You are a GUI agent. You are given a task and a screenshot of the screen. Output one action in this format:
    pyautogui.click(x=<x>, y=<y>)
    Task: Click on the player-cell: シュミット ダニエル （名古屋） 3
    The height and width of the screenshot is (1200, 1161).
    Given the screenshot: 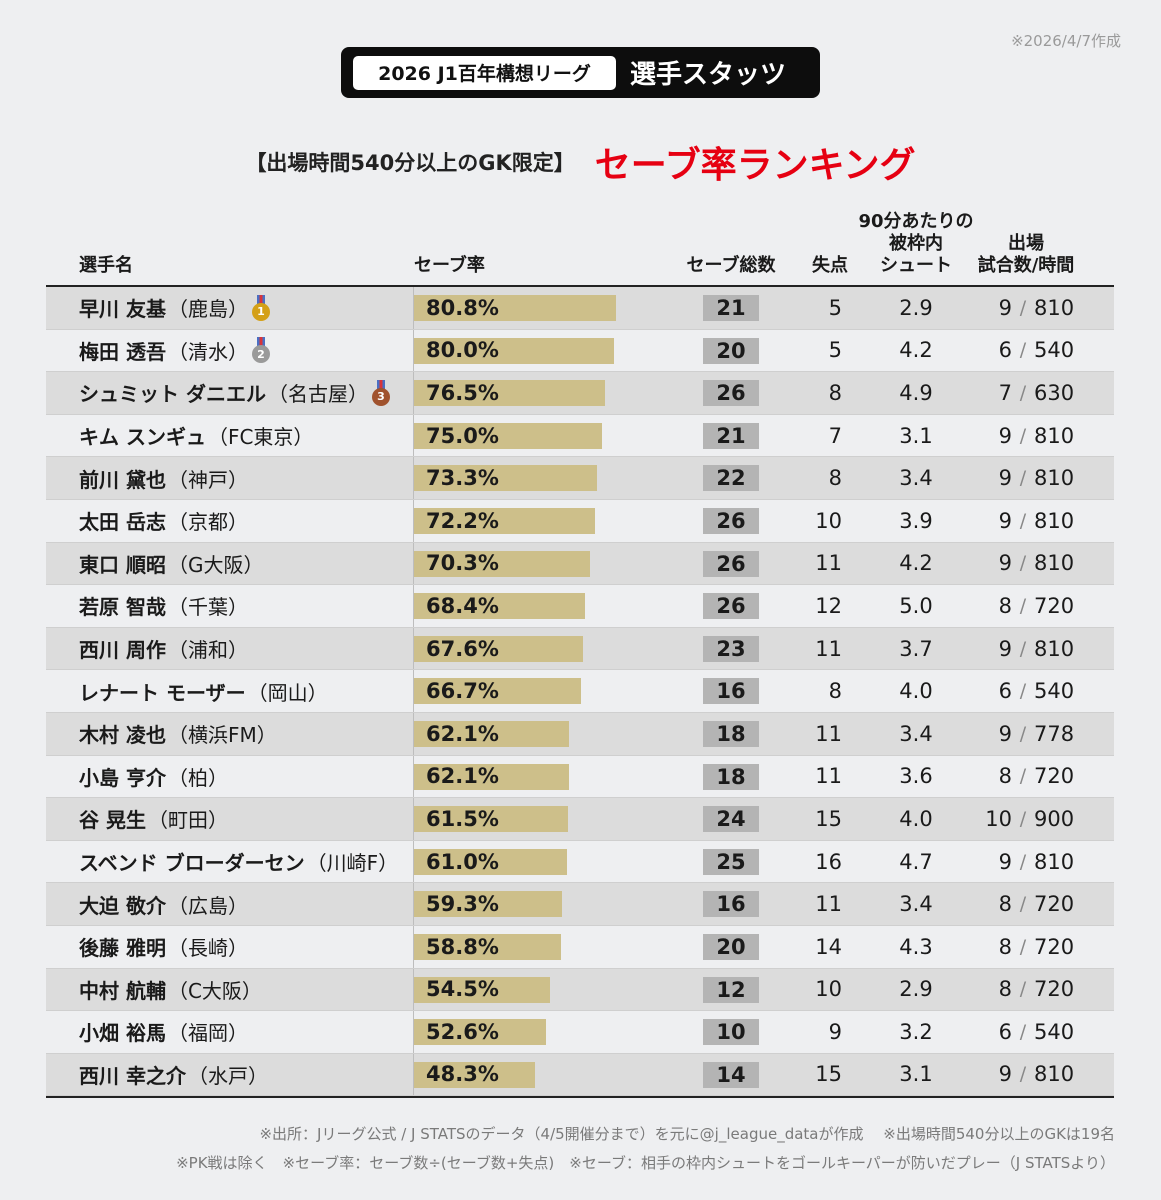 What is the action you would take?
    pyautogui.click(x=234, y=393)
    